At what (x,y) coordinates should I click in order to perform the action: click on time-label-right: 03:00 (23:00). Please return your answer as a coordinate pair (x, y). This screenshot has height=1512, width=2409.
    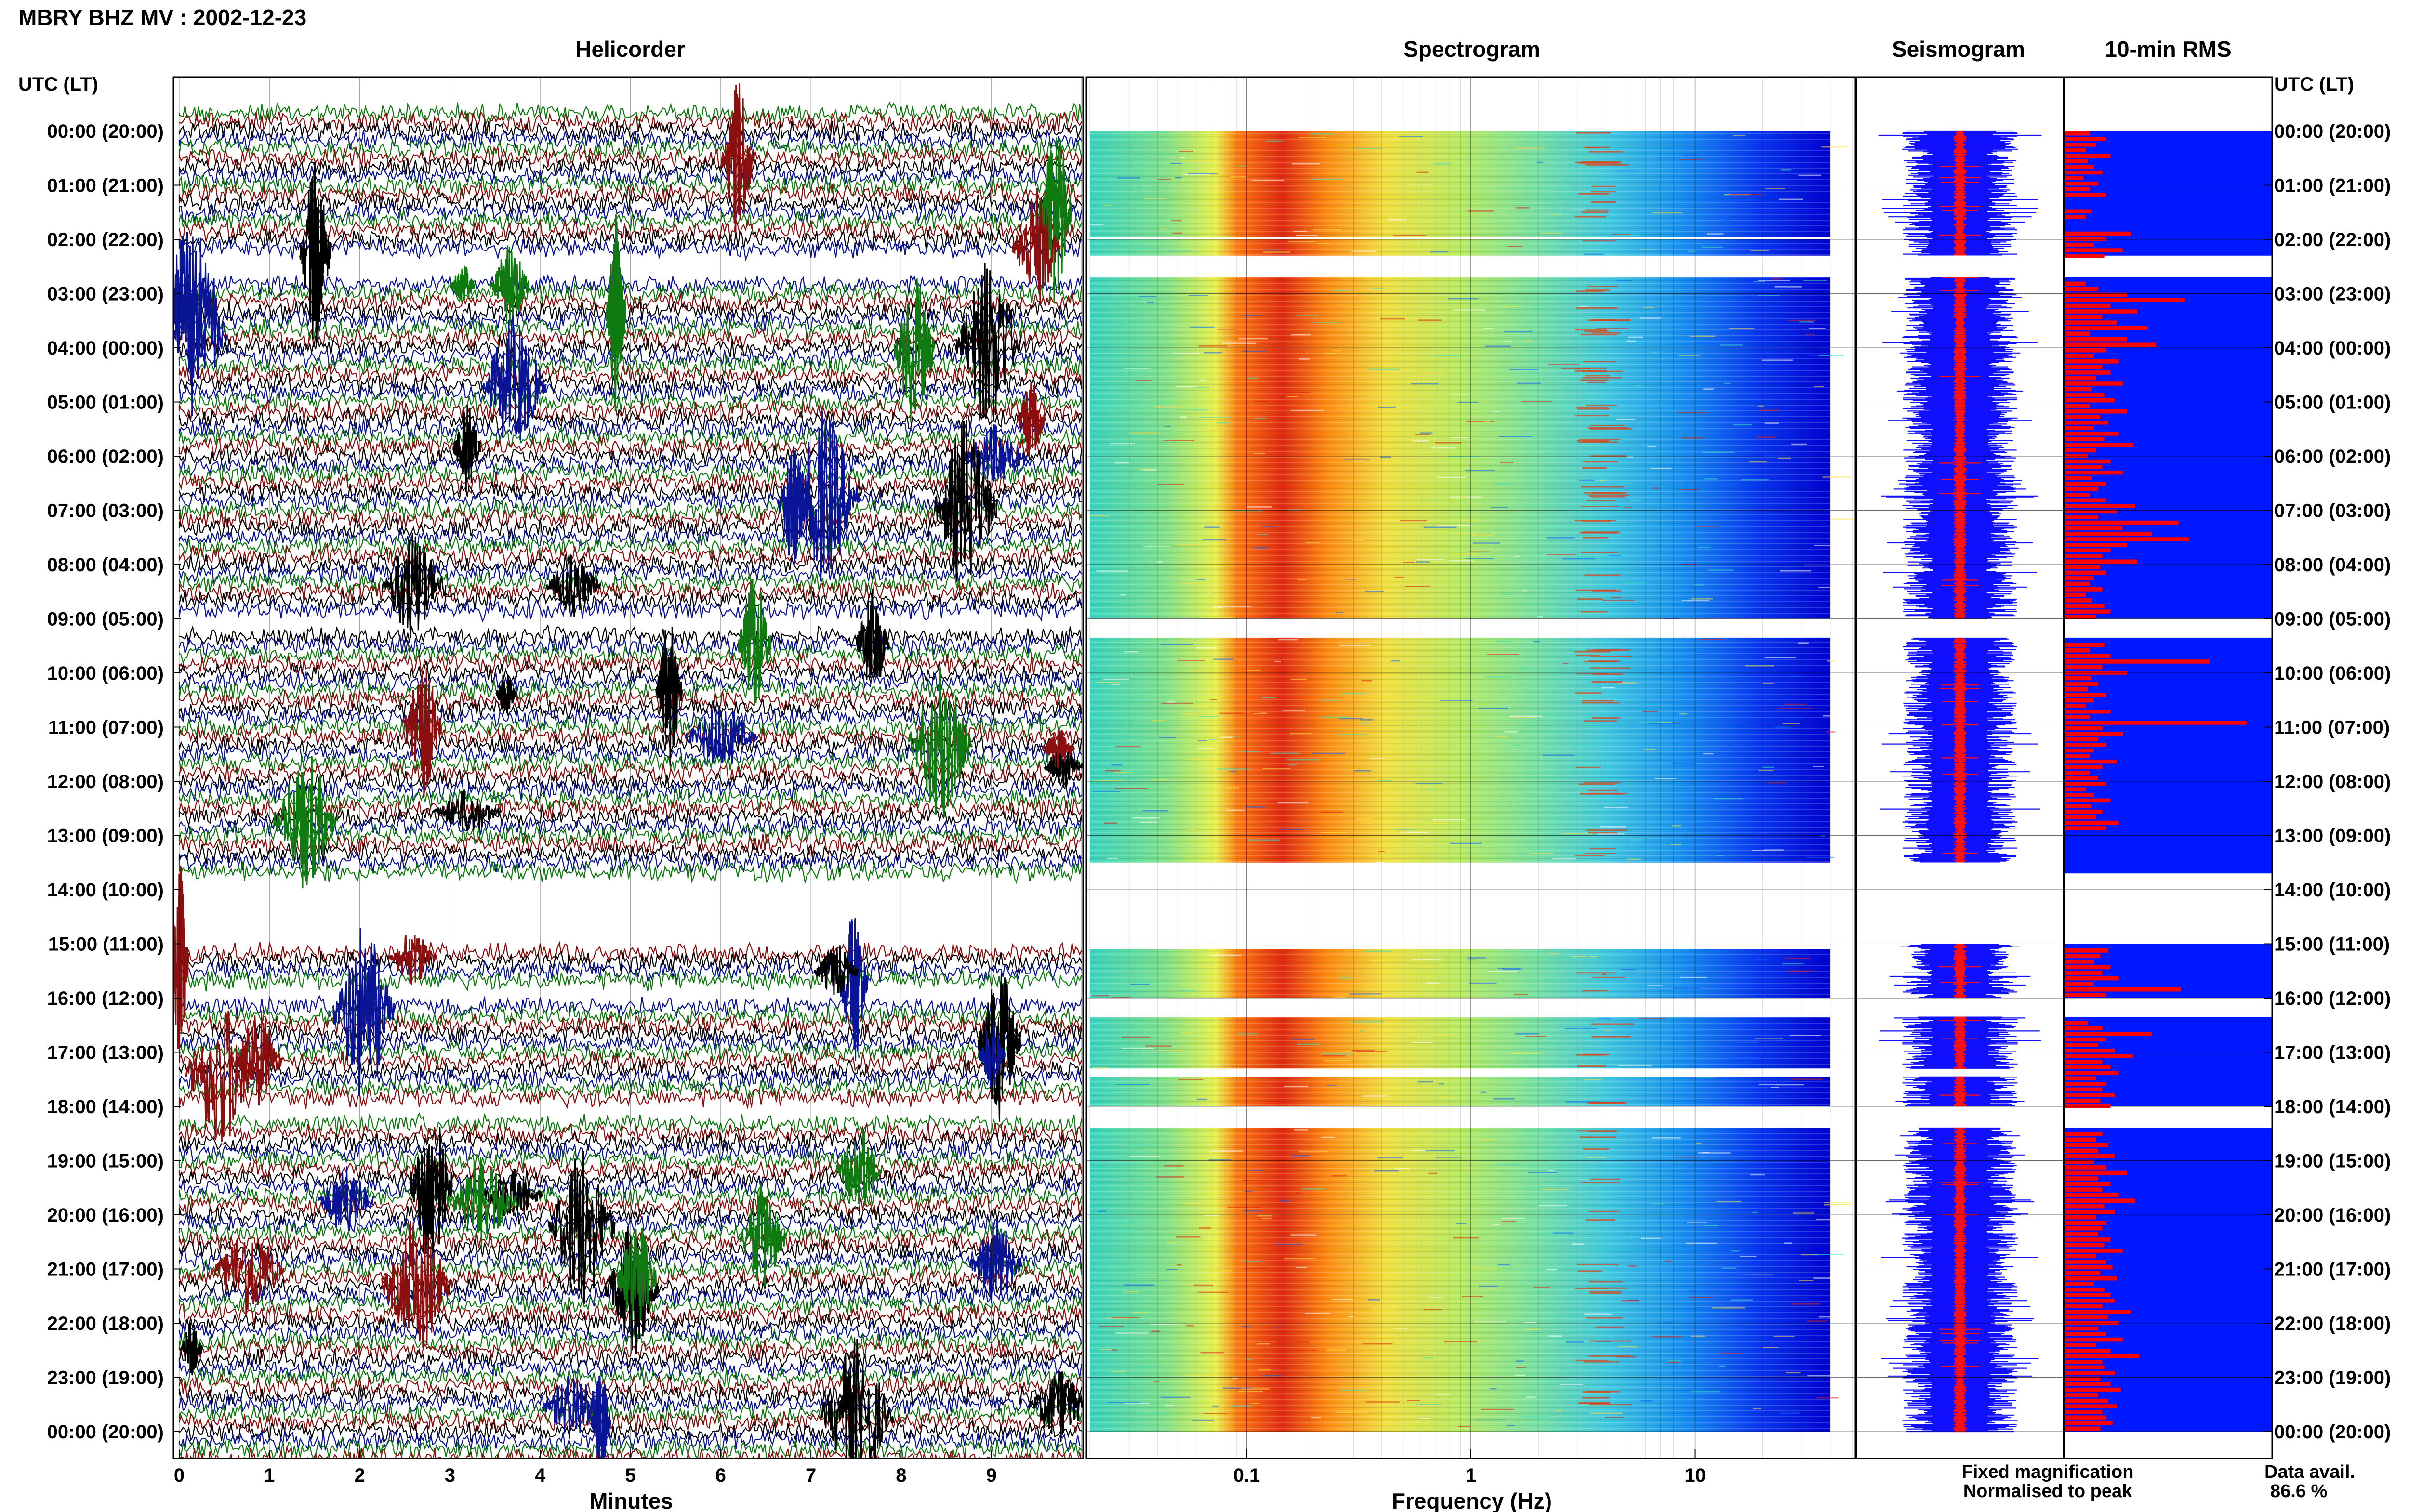
    Looking at the image, I should click on (2332, 294).